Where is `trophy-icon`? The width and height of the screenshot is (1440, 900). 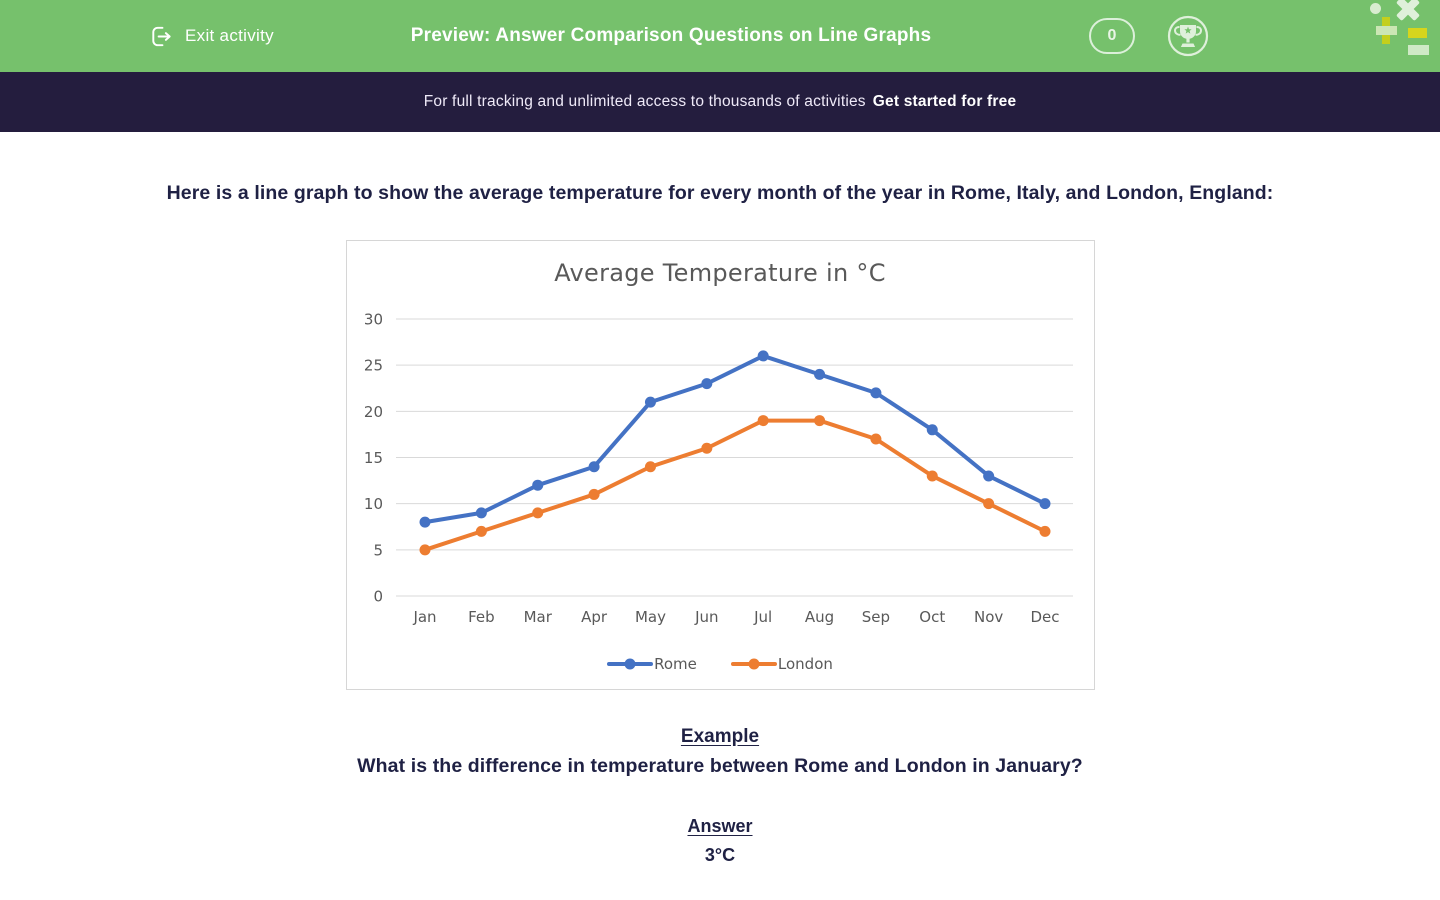 trophy-icon is located at coordinates (1188, 36).